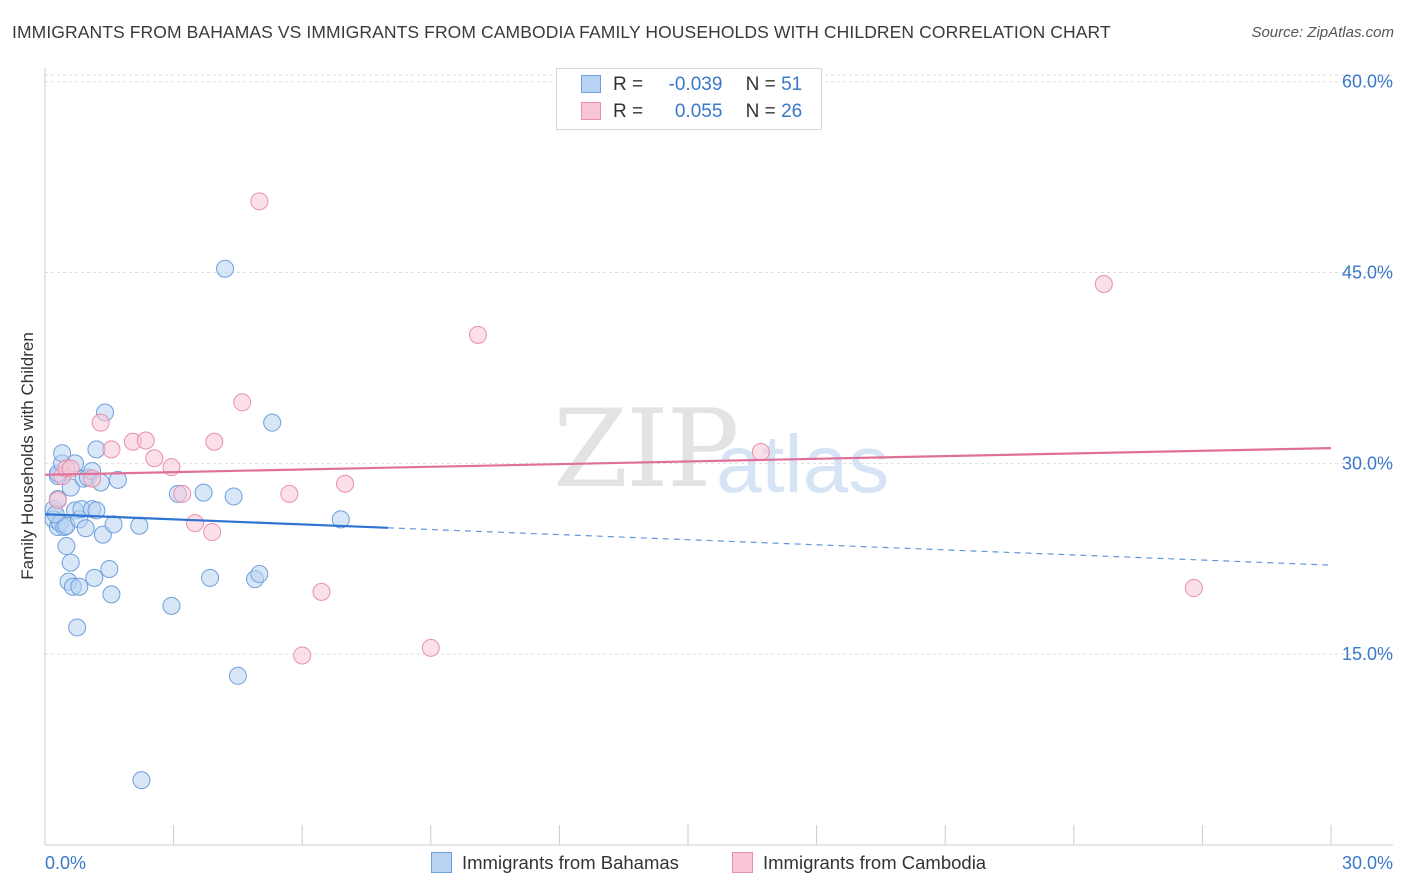 This screenshot has width=1406, height=892. I want to click on legend-r-value: 0.055, so click(698, 111).